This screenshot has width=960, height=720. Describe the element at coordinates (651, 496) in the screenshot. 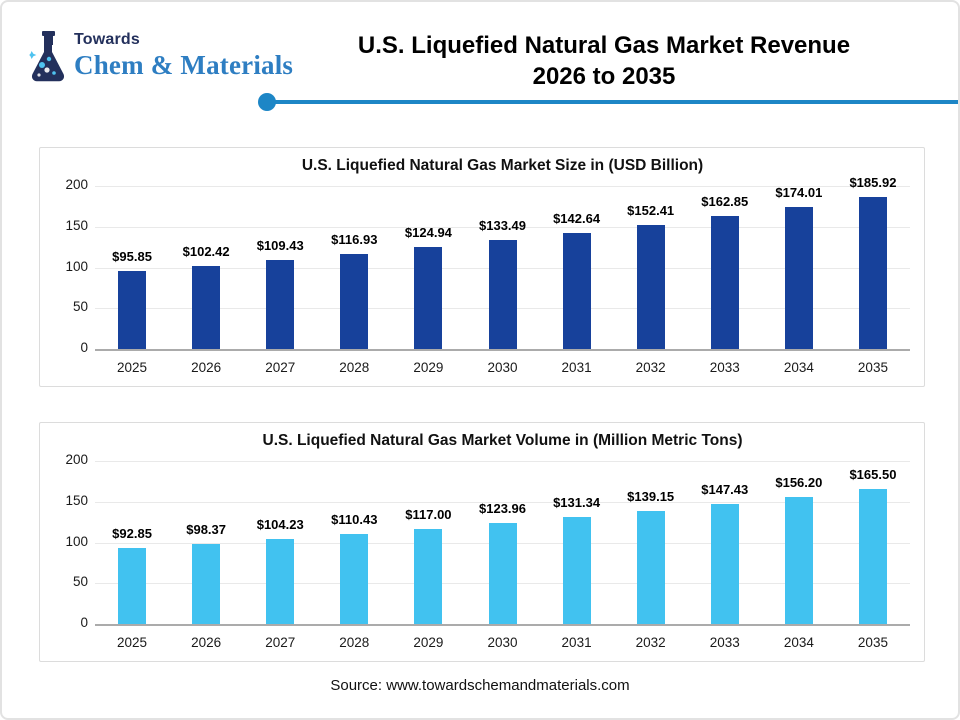

I see `bar-value-label: $139.15` at that location.